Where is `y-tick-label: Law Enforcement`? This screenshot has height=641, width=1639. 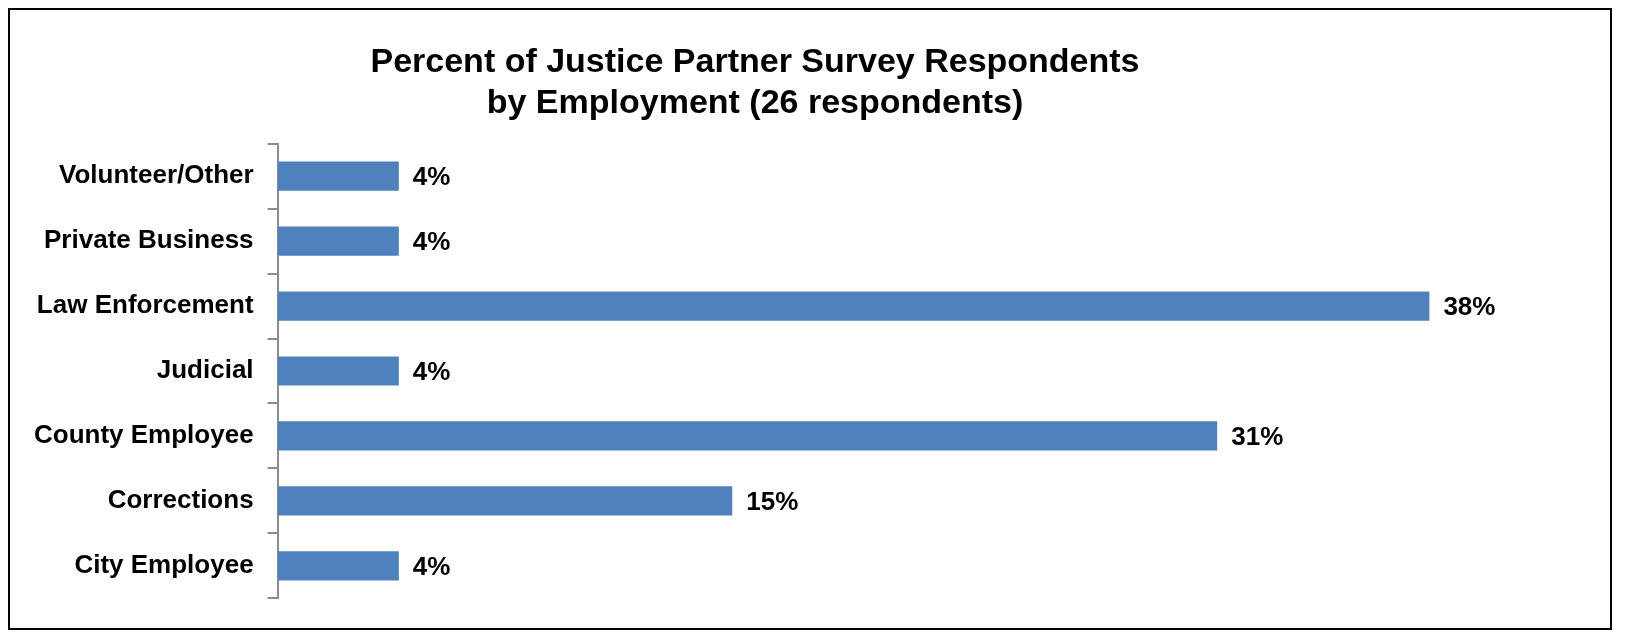
y-tick-label: Law Enforcement is located at coordinates (145, 304).